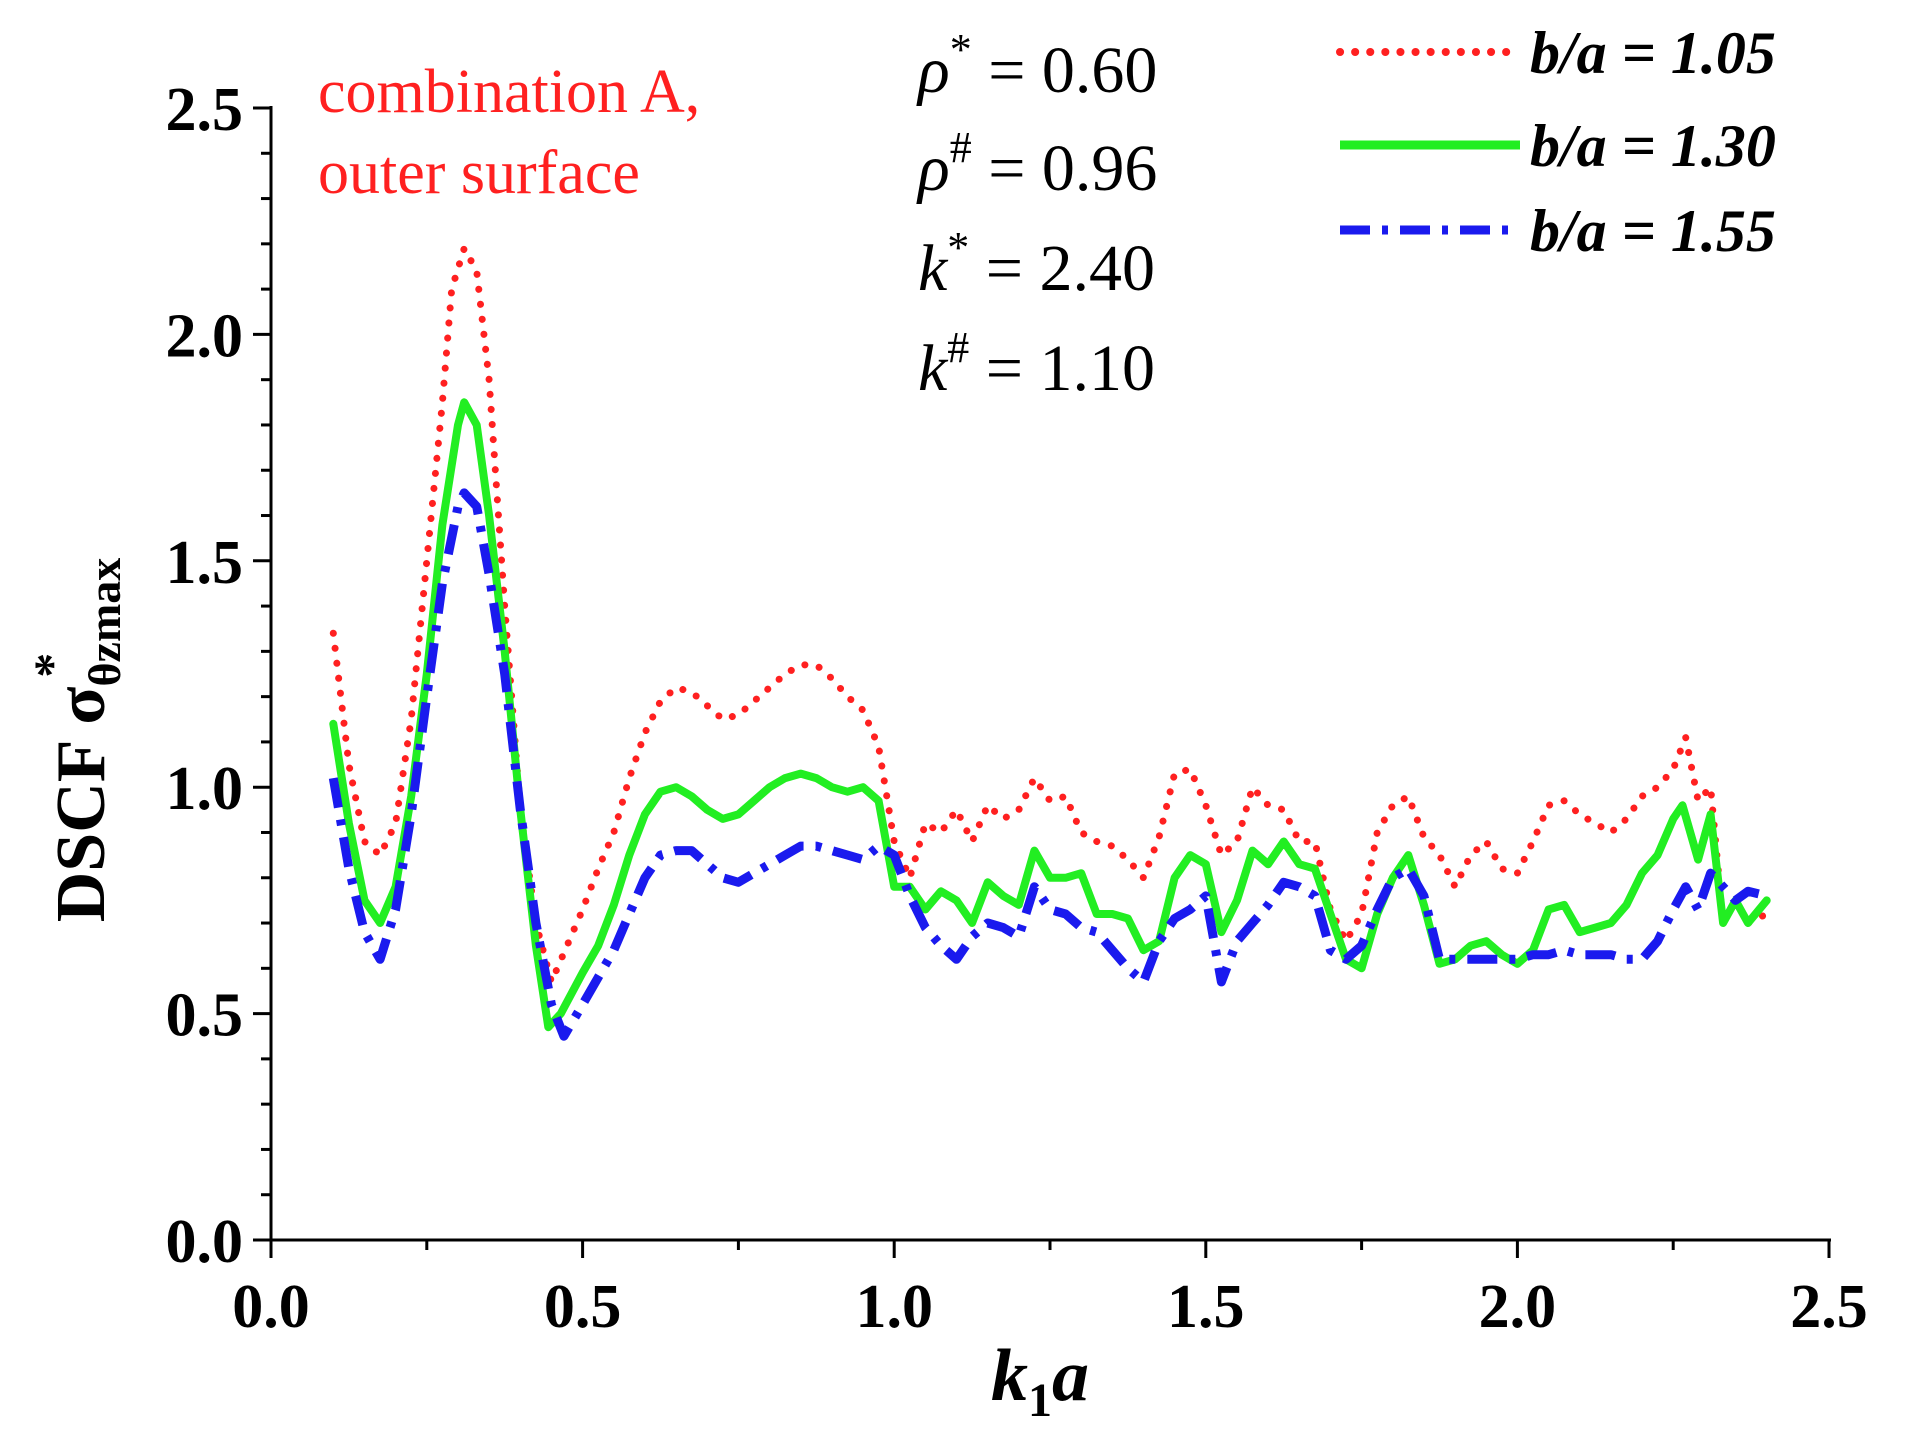  Describe the element at coordinates (961, 49) in the screenshot. I see `param-rho-star-sup: *` at that location.